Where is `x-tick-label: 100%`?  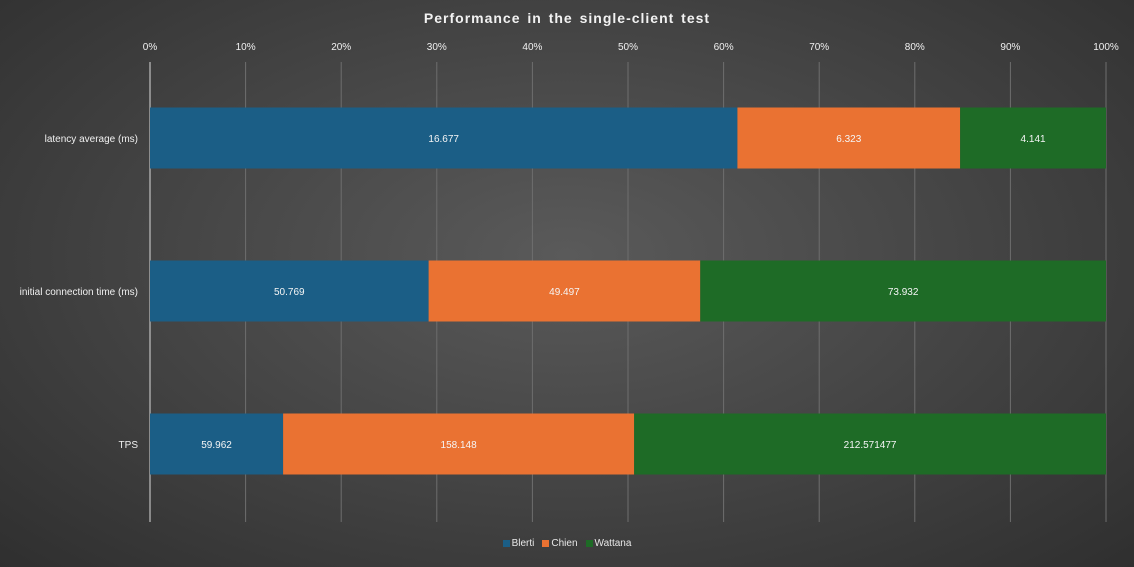
x-tick-label: 100% is located at coordinates (1106, 47).